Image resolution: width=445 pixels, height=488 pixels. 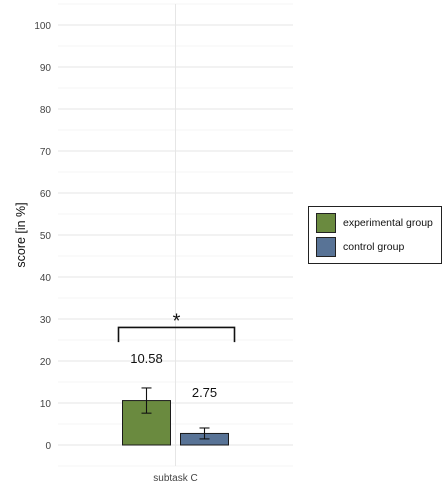 I want to click on y-tick-label: 20, so click(x=46, y=362).